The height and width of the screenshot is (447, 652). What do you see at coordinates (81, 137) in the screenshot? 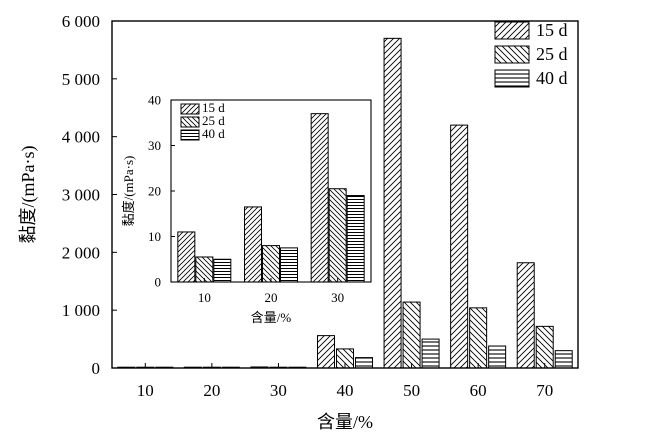
I see `y-tick-label: 4 000` at bounding box center [81, 137].